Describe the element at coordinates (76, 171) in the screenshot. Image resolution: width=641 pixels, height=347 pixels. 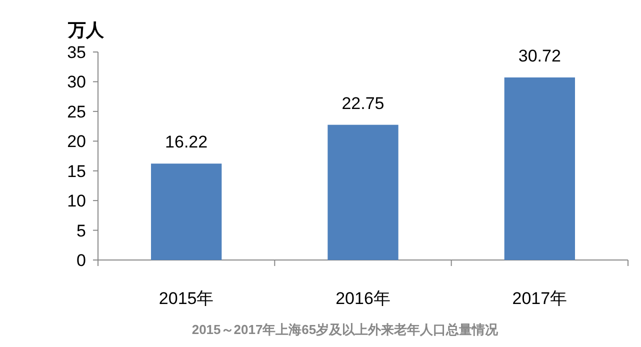
I see `y-tick-label: 15` at that location.